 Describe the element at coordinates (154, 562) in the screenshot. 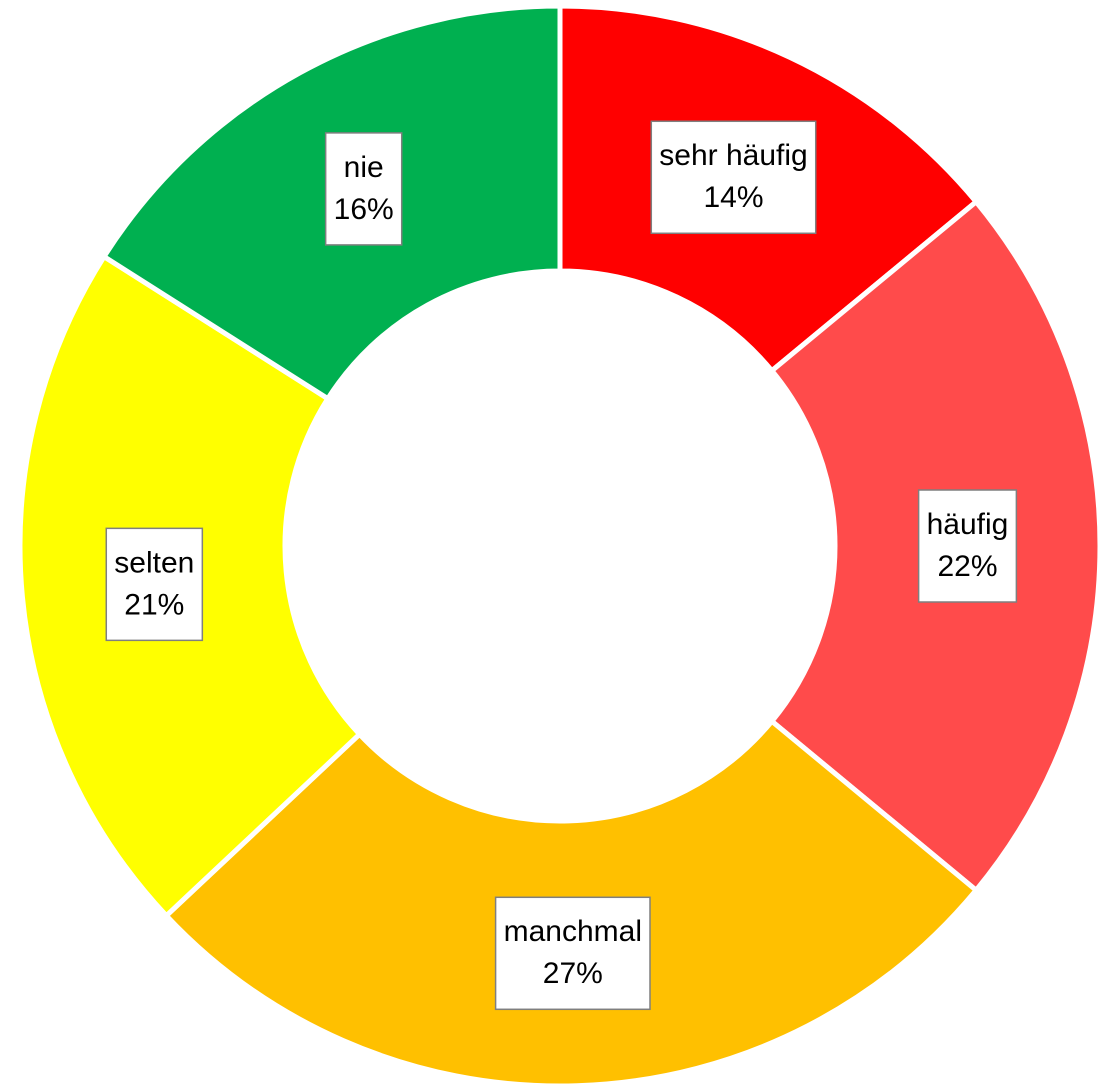

I see `category-label: selten` at that location.